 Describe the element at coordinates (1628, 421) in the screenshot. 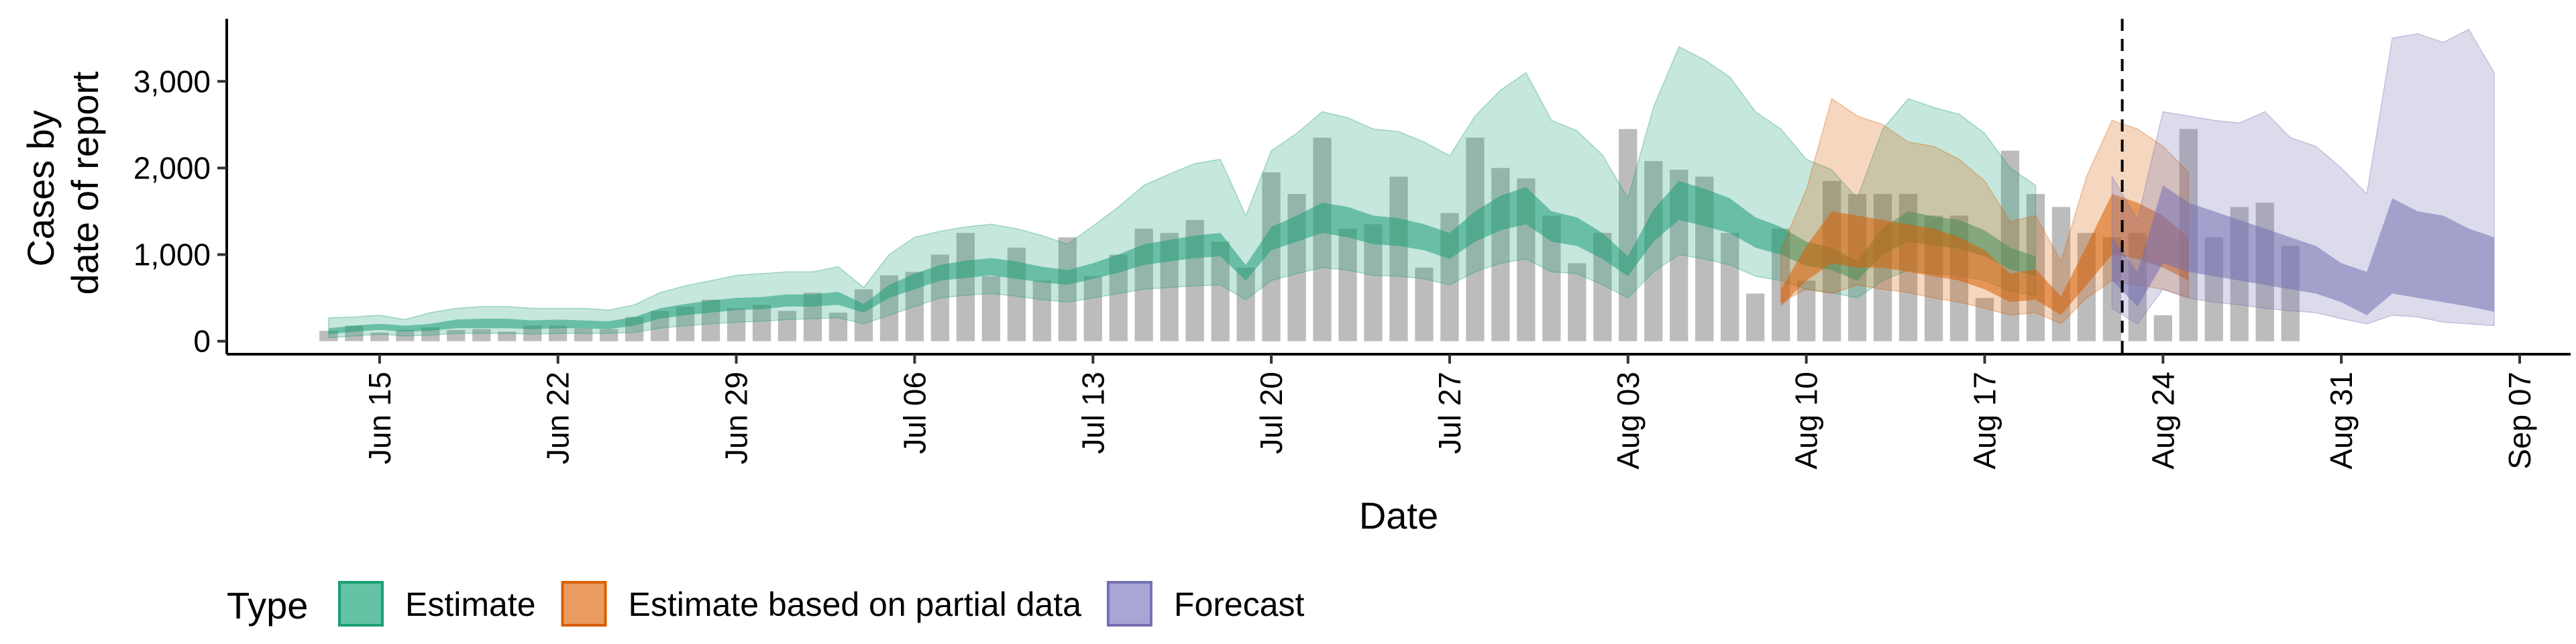

I see `x-tick-label: Aug 03` at that location.